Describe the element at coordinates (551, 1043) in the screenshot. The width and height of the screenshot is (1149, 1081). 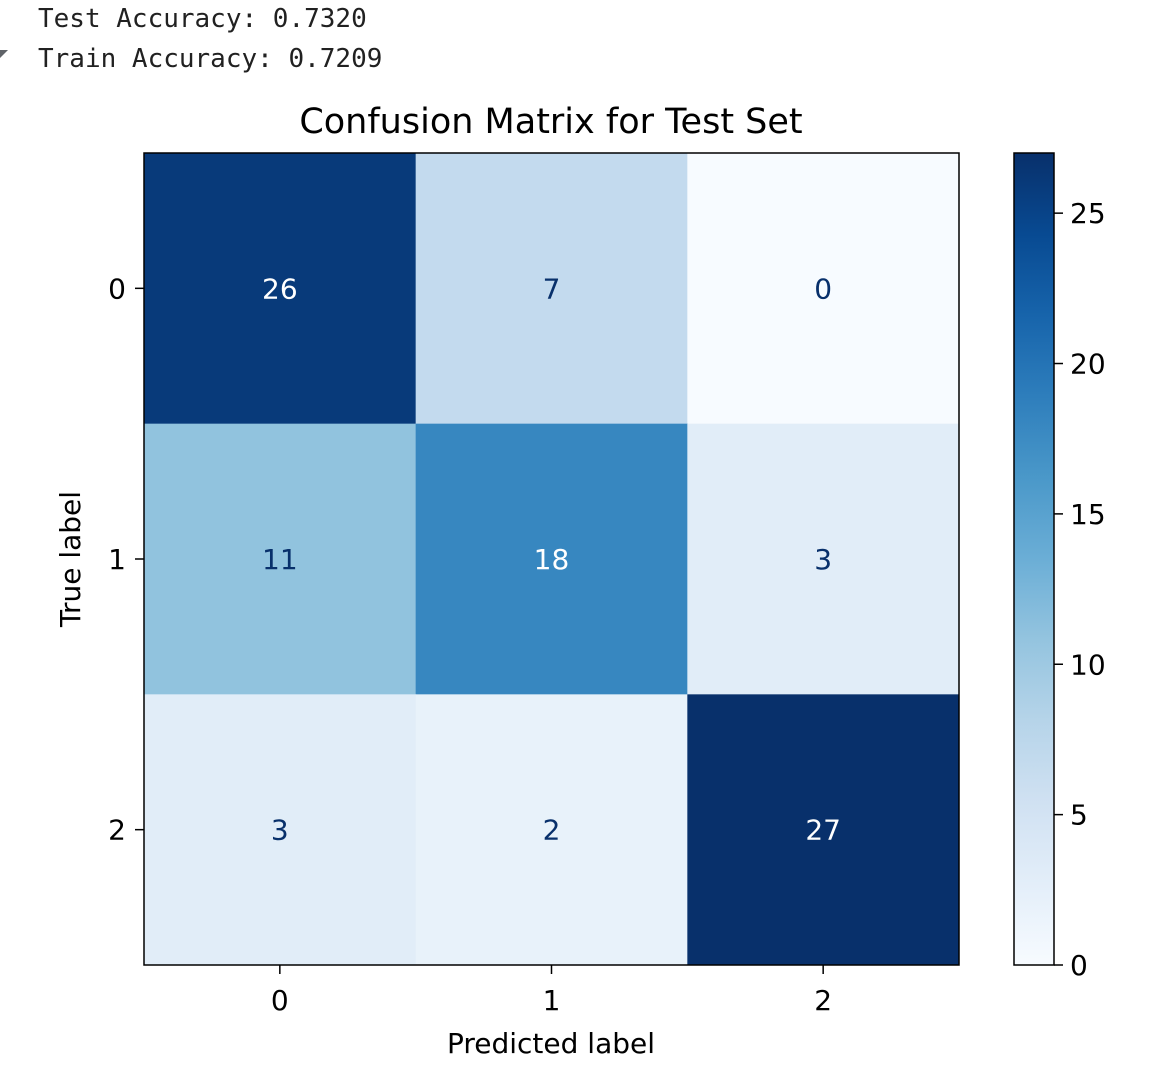
I see `x-axis-label: Predicted label` at that location.